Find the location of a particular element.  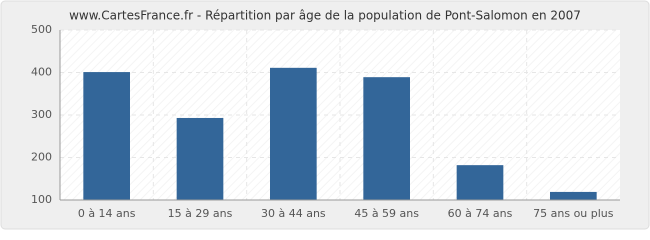

x-tick-label: 45 à 59 ans is located at coordinates (386, 213).